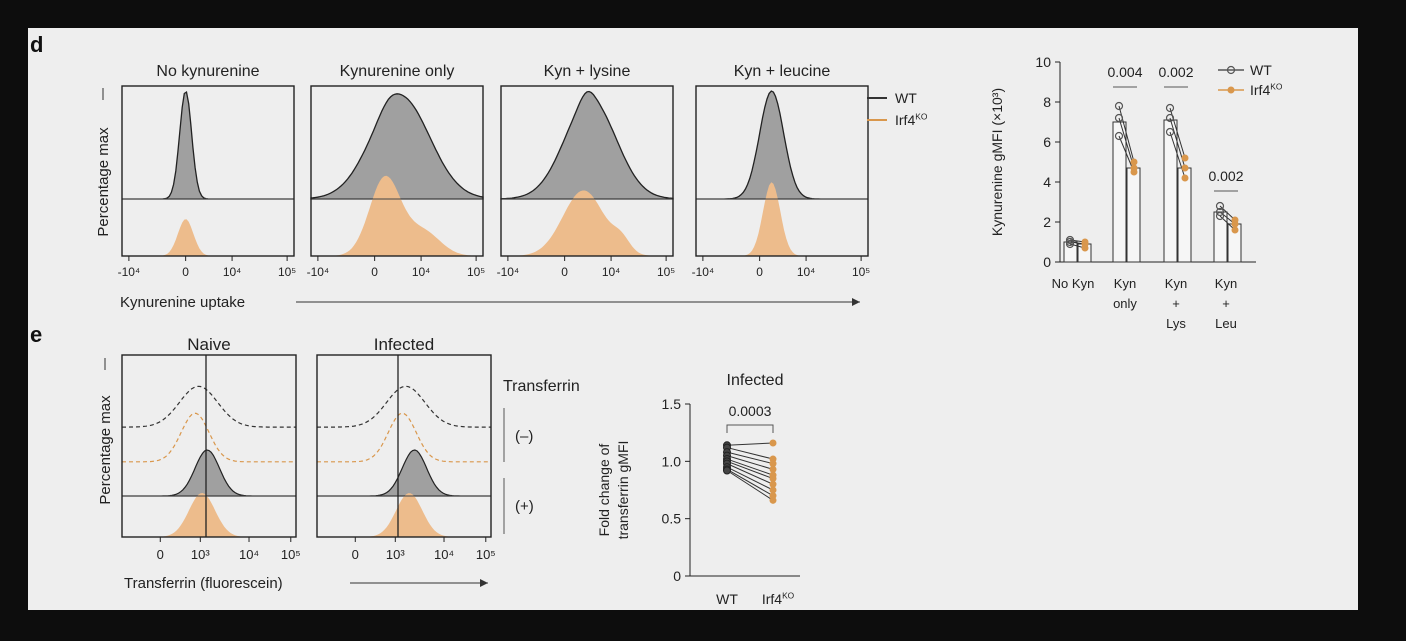 Image resolution: width=1406 pixels, height=641 pixels. What do you see at coordinates (36, 44) in the screenshot?
I see `panel-letter-d: d` at bounding box center [36, 44].